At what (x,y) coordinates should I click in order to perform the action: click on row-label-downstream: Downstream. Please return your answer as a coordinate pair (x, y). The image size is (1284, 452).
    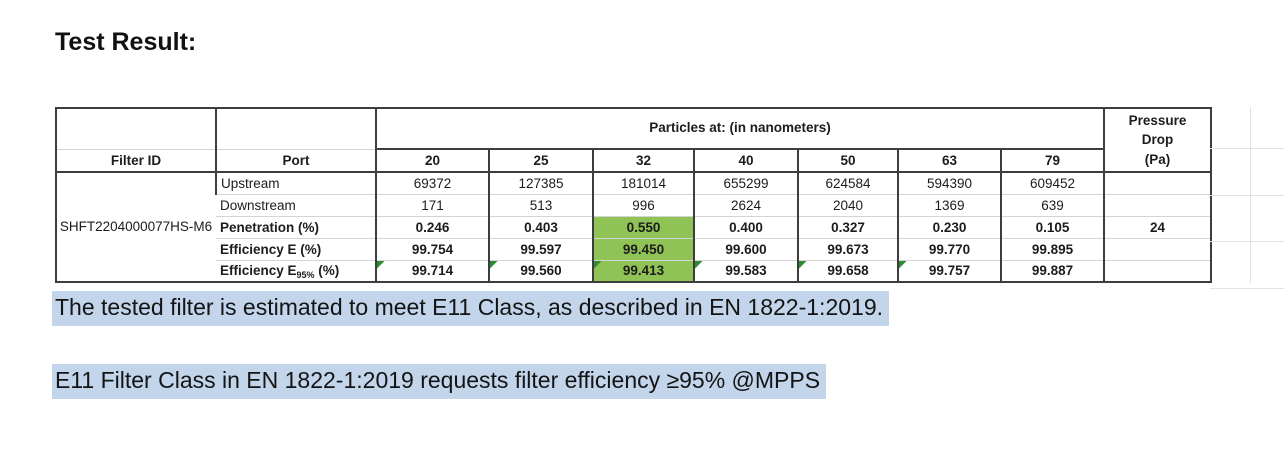
    Looking at the image, I should click on (296, 204).